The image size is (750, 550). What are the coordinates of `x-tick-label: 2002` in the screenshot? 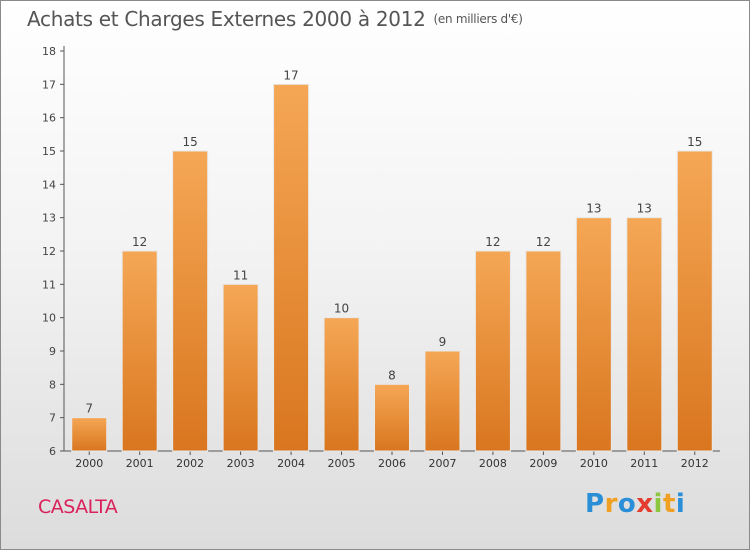 It's located at (190, 463).